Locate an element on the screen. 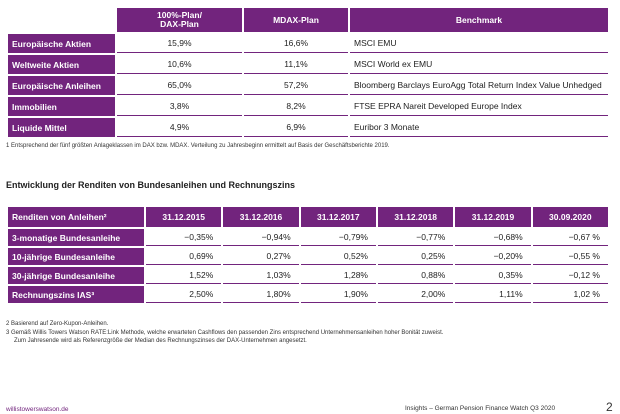 Image resolution: width=620 pixels, height=414 pixels. yield-value: −0,67 % is located at coordinates (570, 237).